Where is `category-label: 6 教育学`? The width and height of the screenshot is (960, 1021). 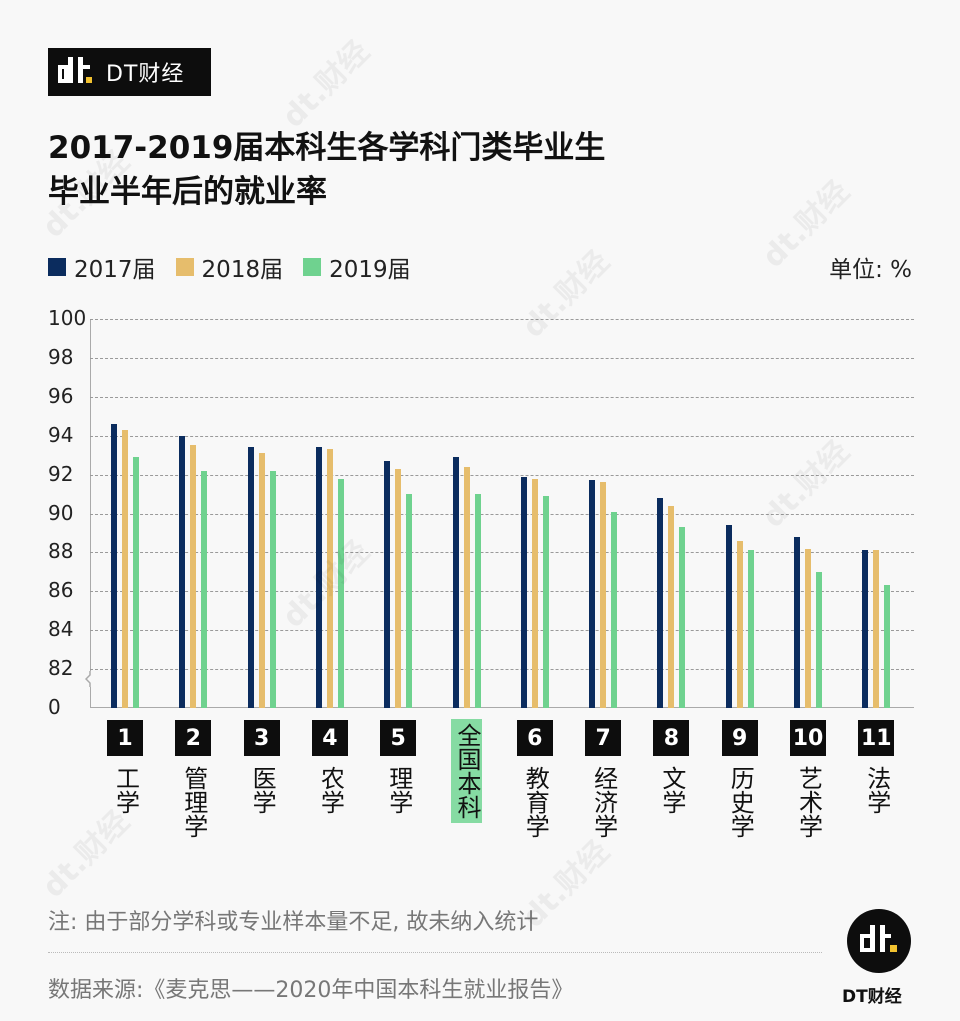
category-label: 6 教育学 is located at coordinates (534, 779).